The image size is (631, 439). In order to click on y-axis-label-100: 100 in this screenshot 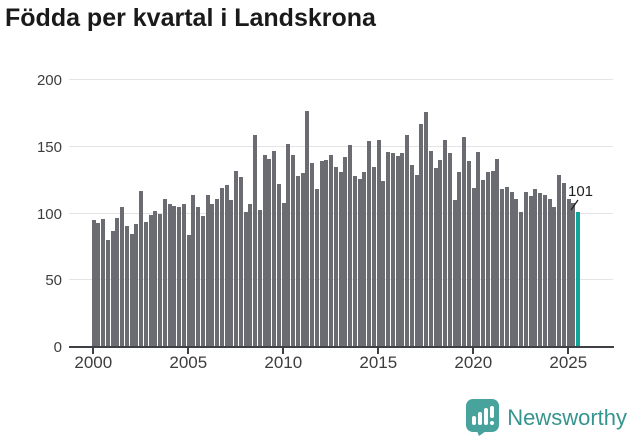, I will do `click(49, 214)`.